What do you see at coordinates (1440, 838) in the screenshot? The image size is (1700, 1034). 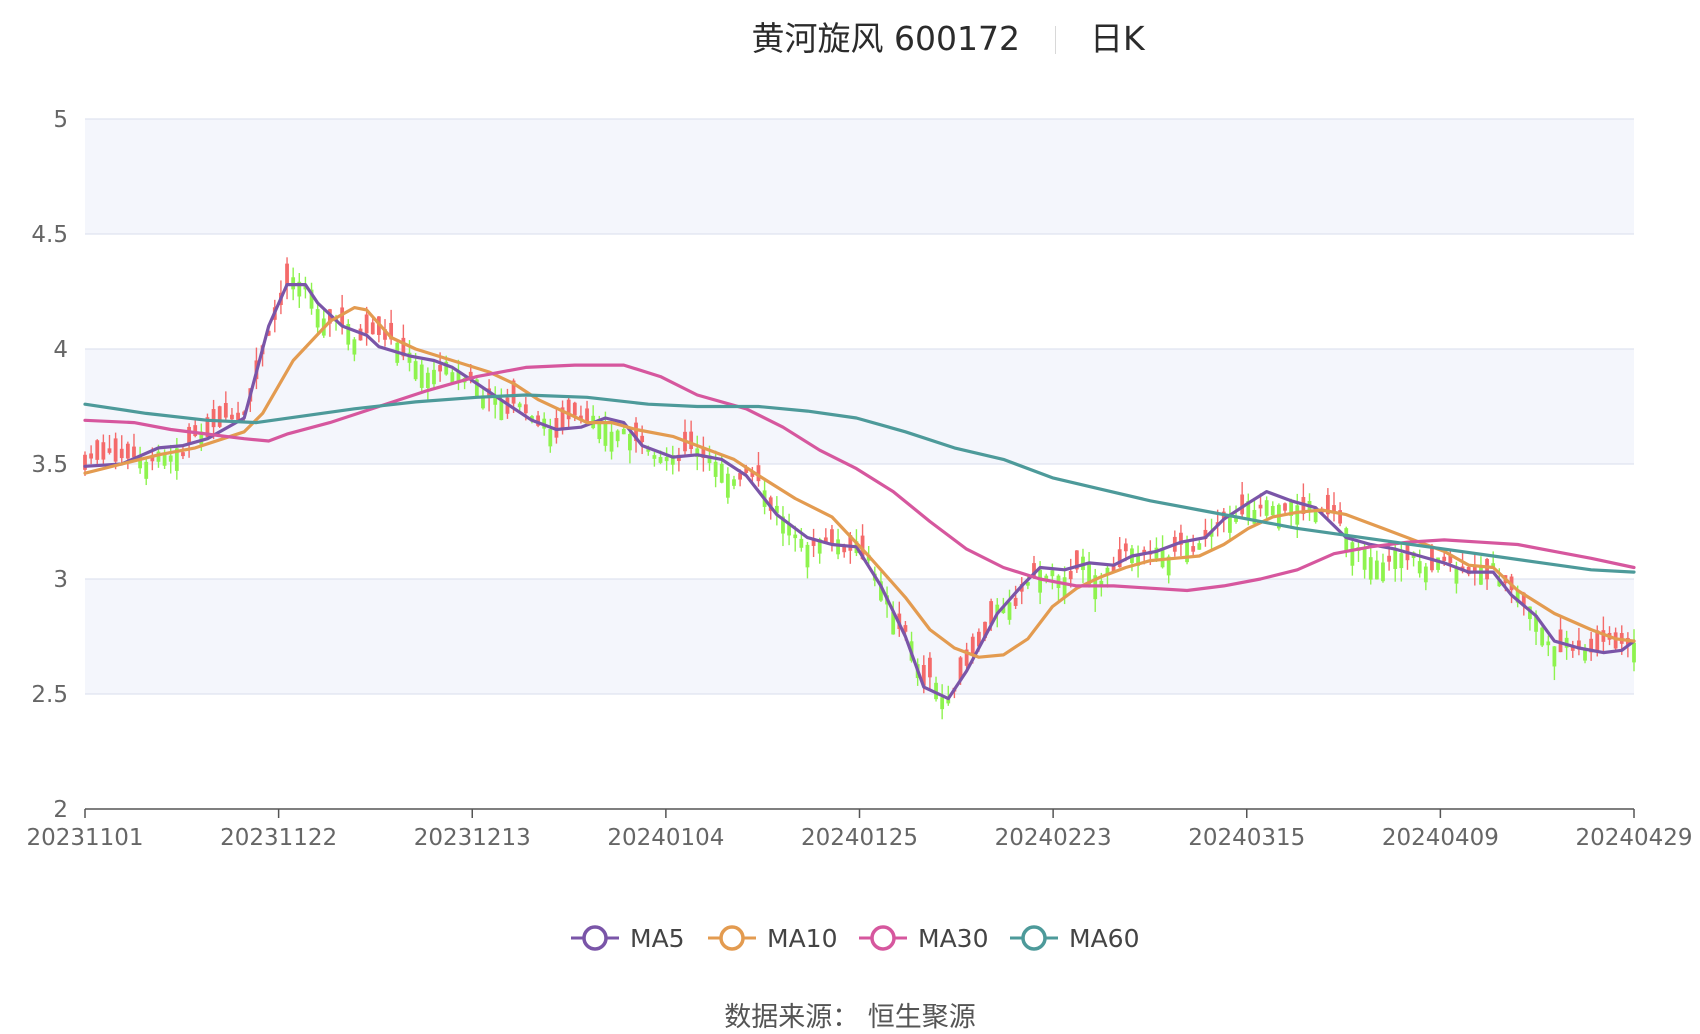 I see `x-tick-label: 20240409` at bounding box center [1440, 838].